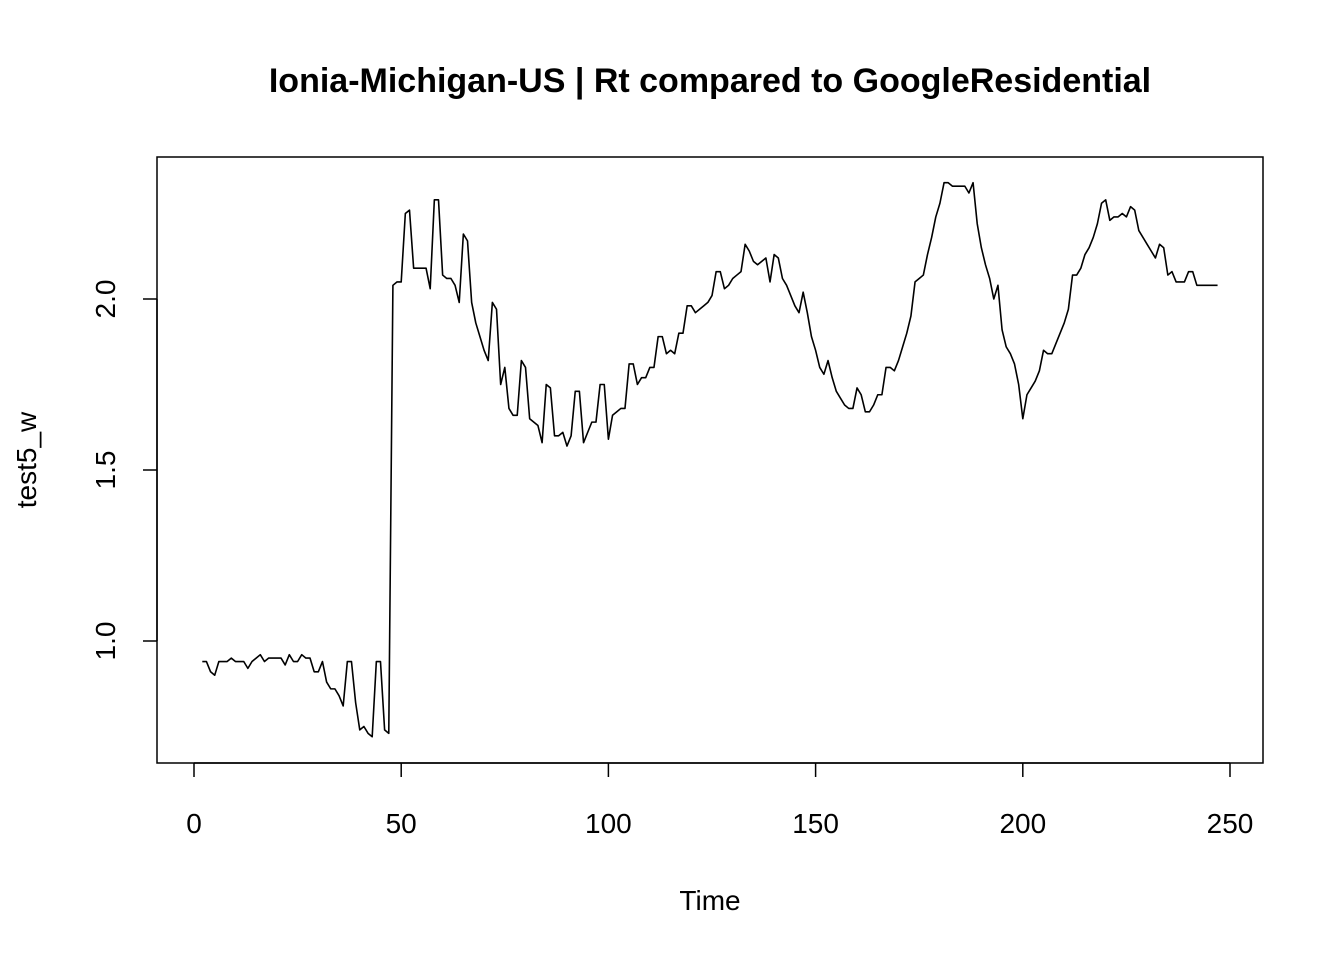 The height and width of the screenshot is (960, 1344). I want to click on x-tick-label: 0, so click(194, 823).